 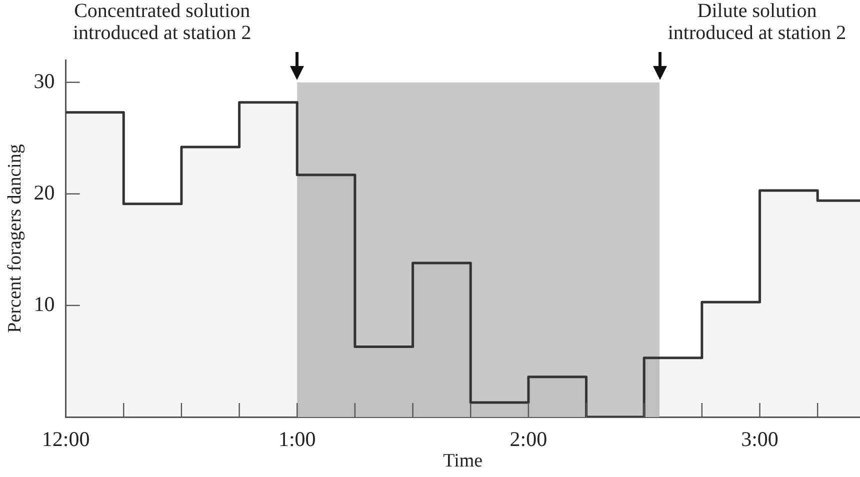 What do you see at coordinates (44, 80) in the screenshot?
I see `y-tick-label: 30` at bounding box center [44, 80].